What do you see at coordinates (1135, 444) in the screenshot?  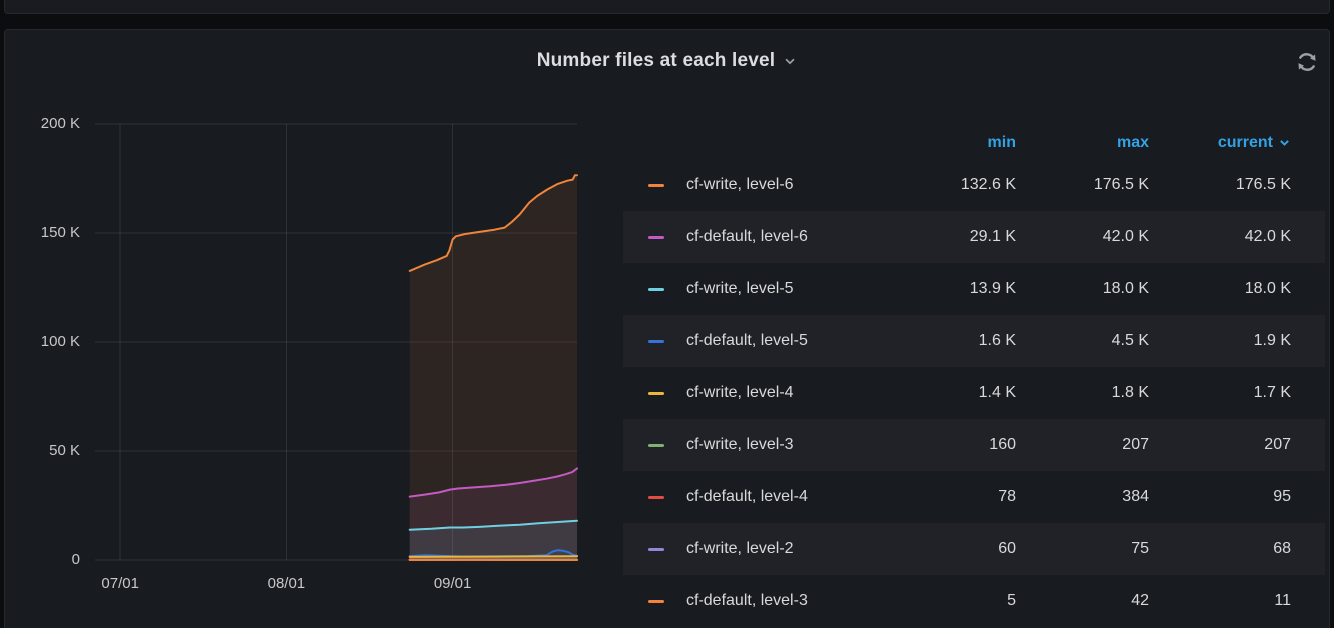 I see `legend-max-value: 207` at bounding box center [1135, 444].